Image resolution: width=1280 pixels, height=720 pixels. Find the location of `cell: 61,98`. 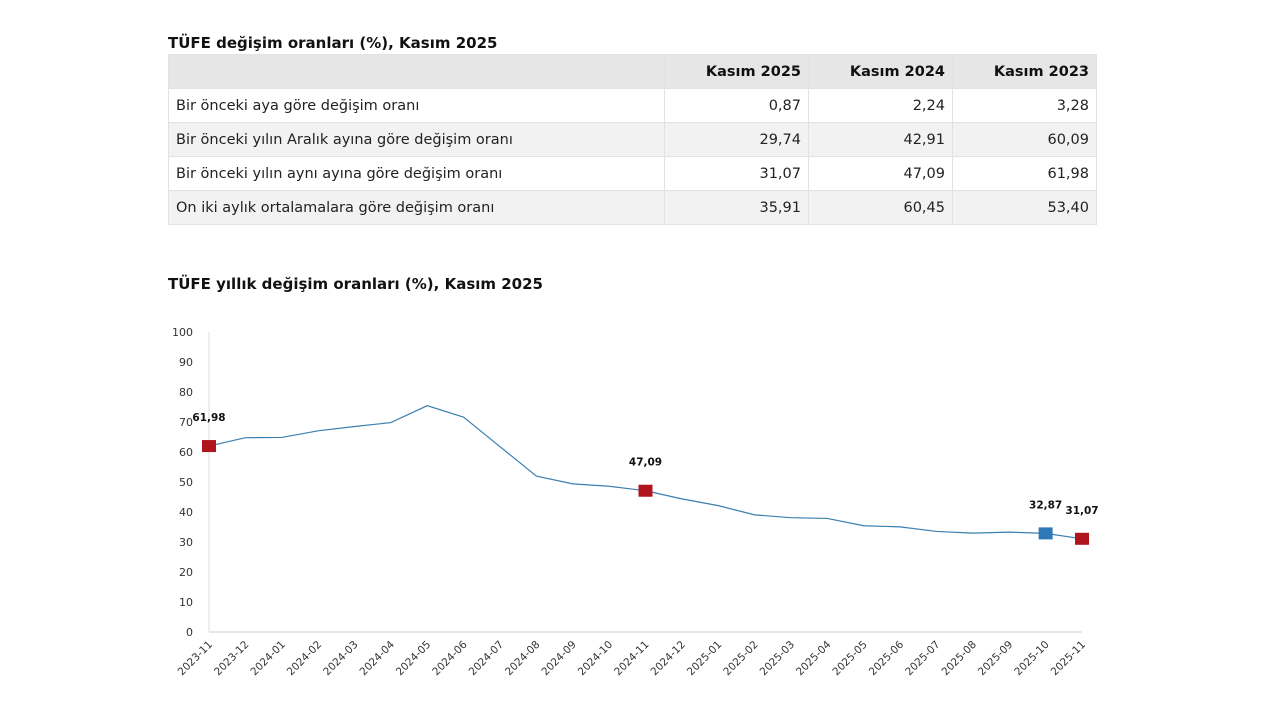

cell: 61,98 is located at coordinates (1024, 173).